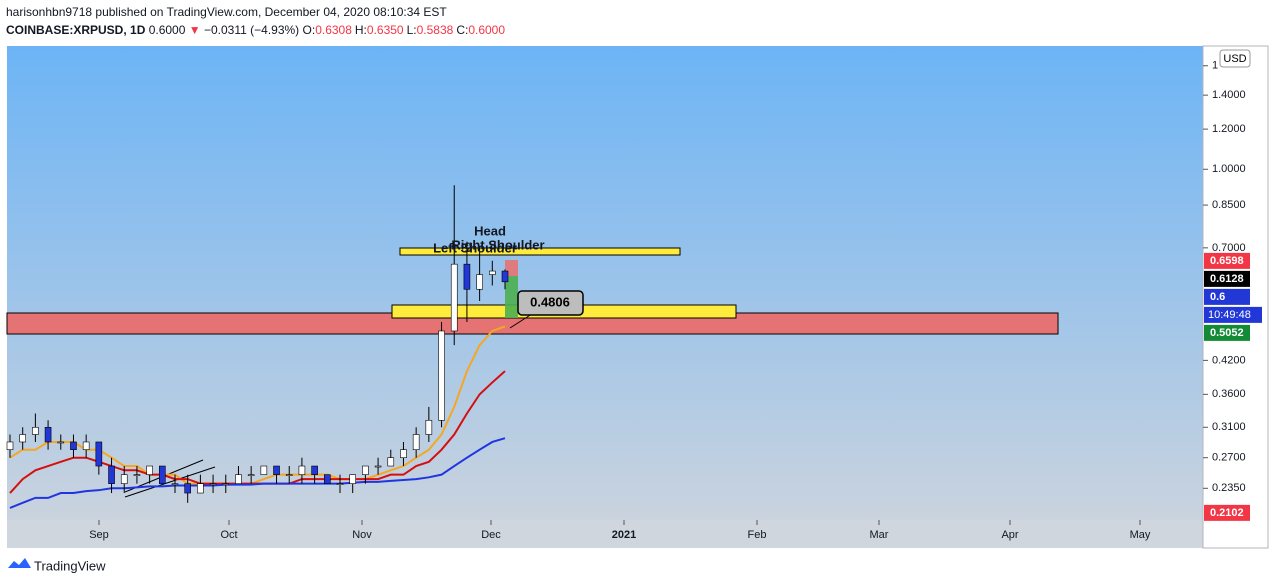  Describe the element at coordinates (1229, 394) in the screenshot. I see `y-tick-label: 0.3600` at that location.